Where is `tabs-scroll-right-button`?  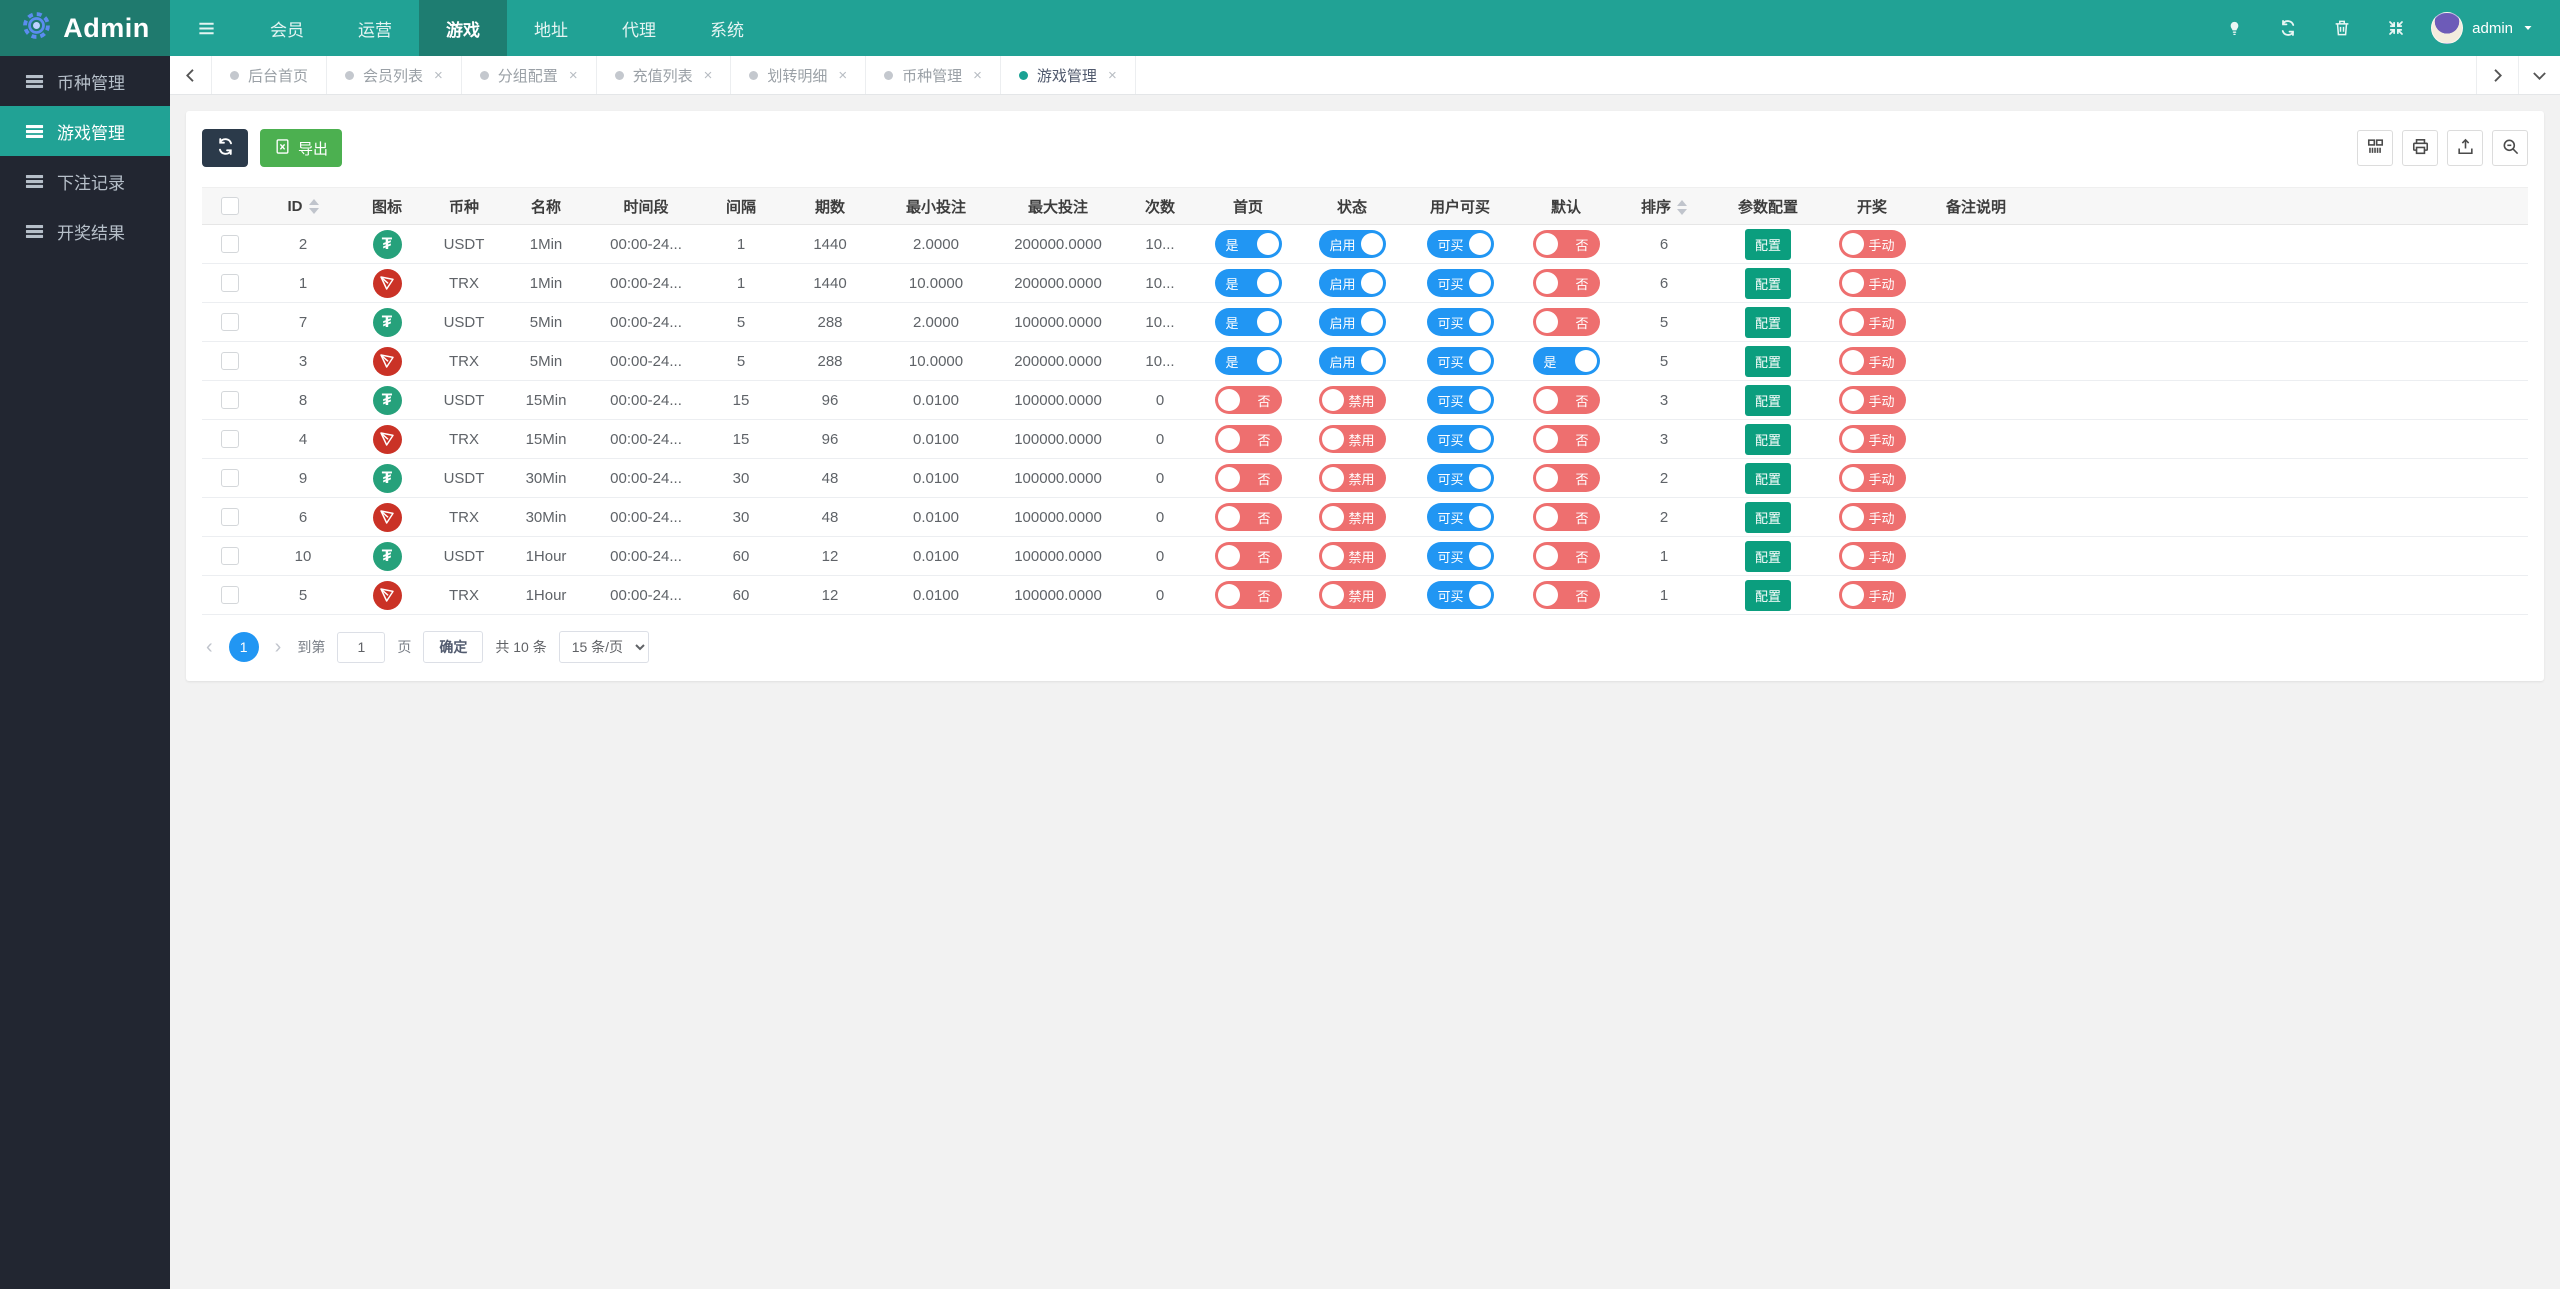 tabs-scroll-right-button is located at coordinates (2497, 75).